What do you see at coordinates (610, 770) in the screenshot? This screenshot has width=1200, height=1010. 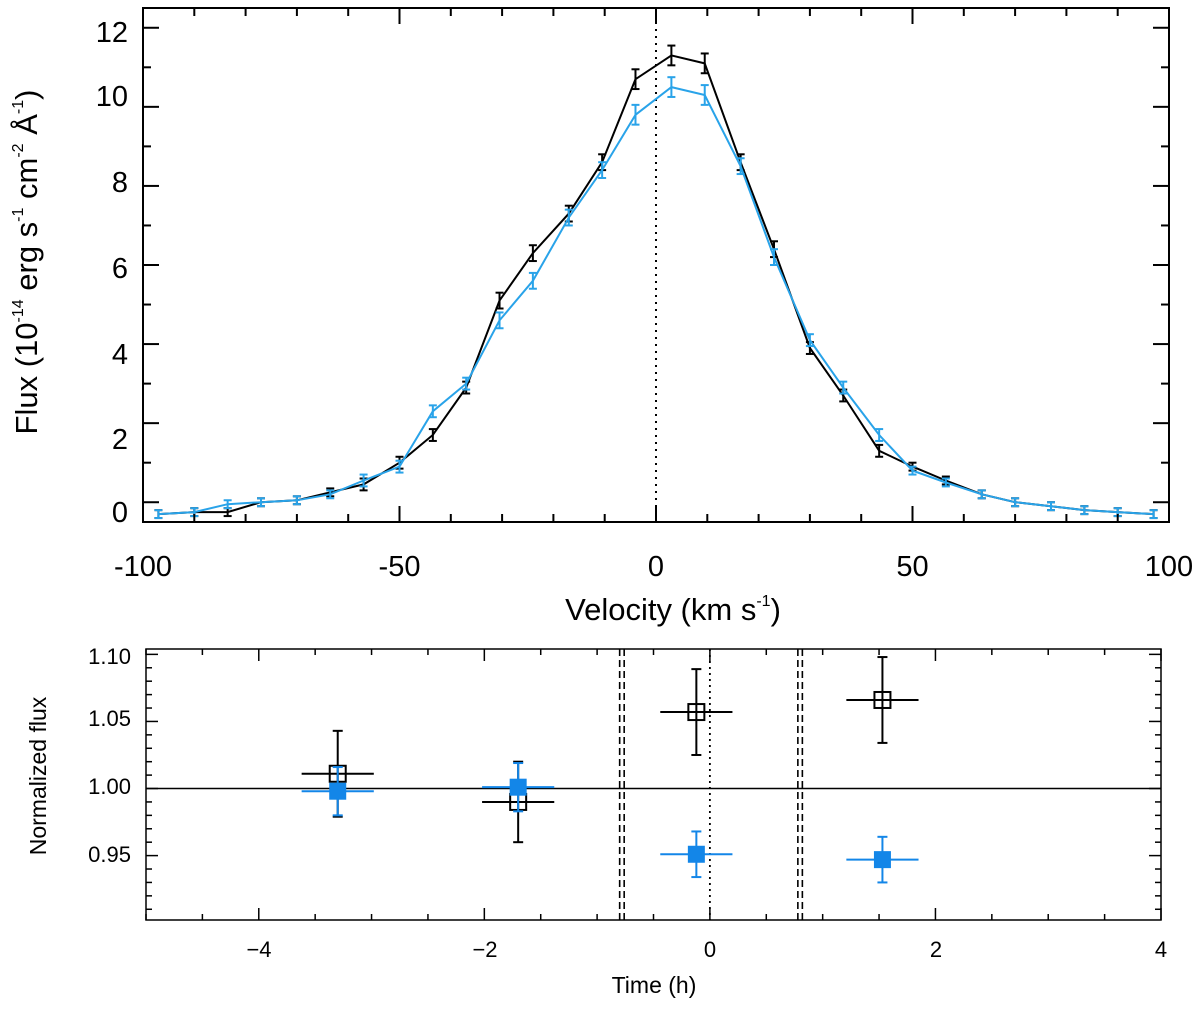 I see `bottom-series-layer` at bounding box center [610, 770].